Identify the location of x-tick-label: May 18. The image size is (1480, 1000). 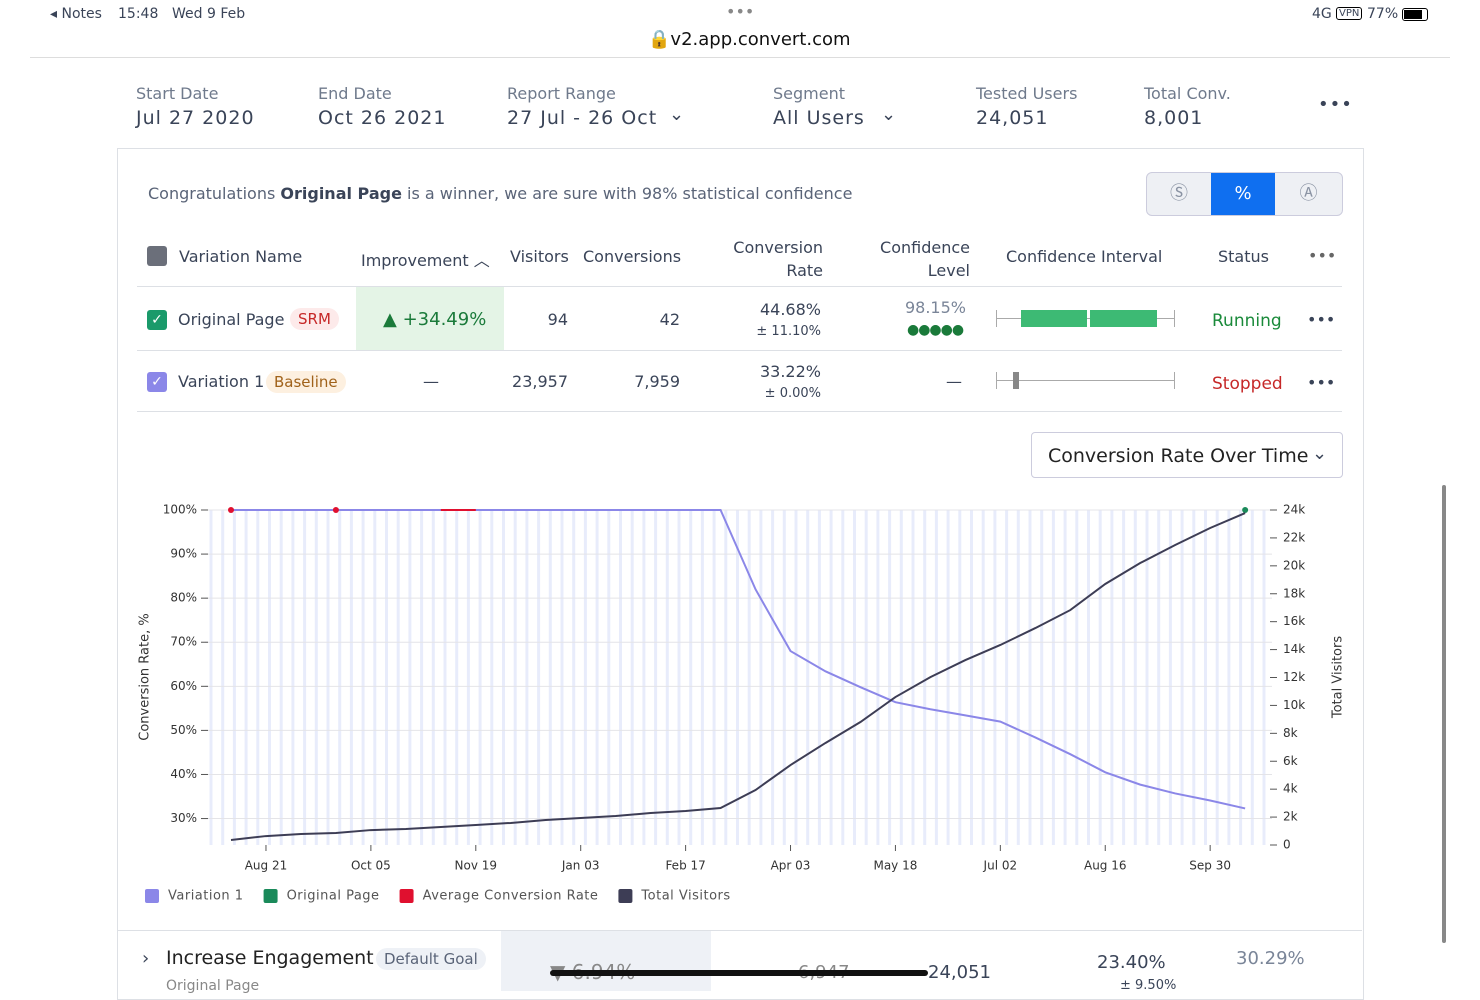
(895, 866).